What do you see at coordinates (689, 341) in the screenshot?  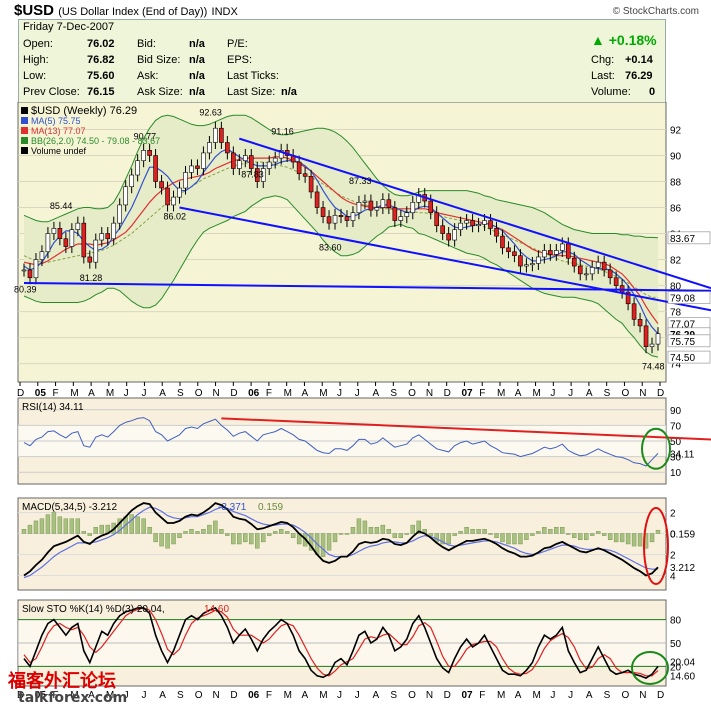 I see `price-right-tag` at bounding box center [689, 341].